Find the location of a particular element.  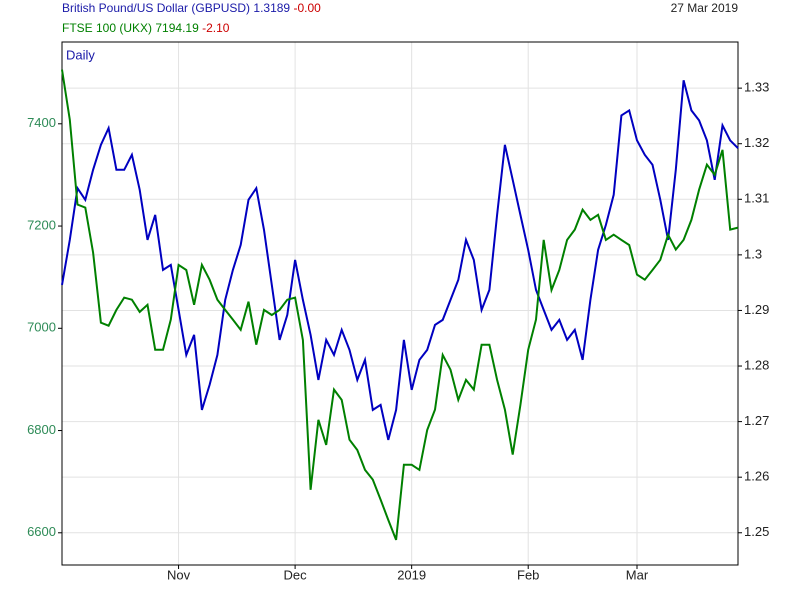

y2-tick-label: 1.25 is located at coordinates (756, 531).